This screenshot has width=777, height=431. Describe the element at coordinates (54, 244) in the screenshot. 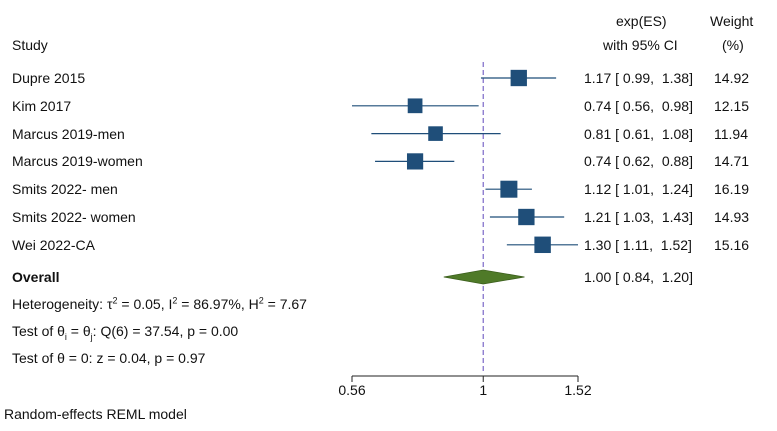

I see `study-name: Wei 2022-CA` at that location.